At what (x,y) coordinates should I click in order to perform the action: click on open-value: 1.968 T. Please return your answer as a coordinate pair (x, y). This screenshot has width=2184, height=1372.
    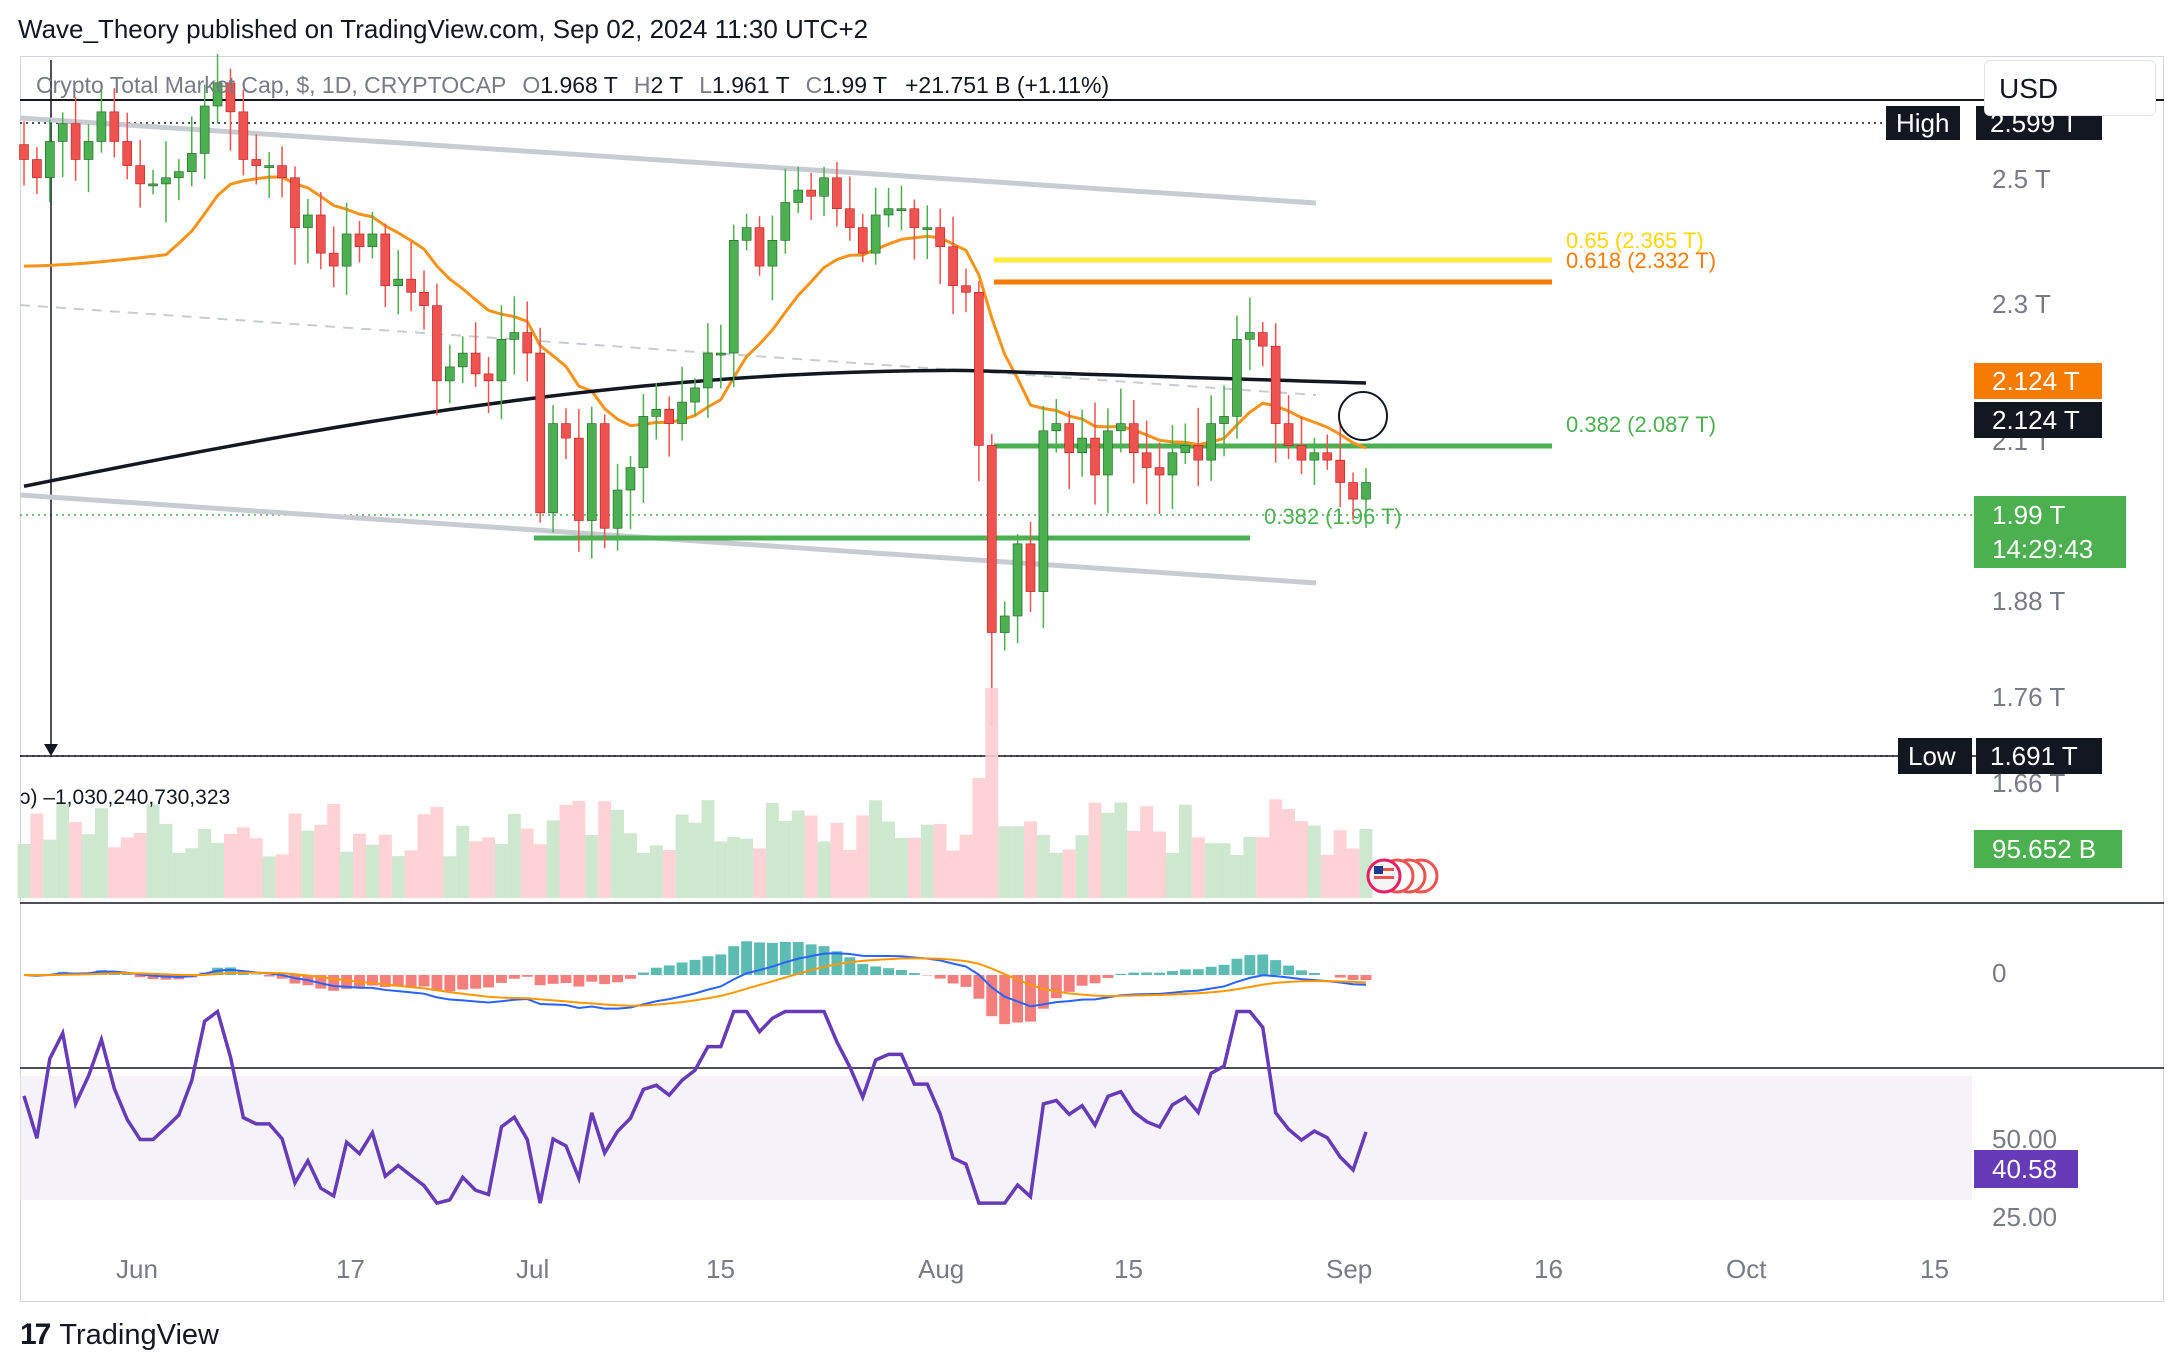
    Looking at the image, I should click on (579, 85).